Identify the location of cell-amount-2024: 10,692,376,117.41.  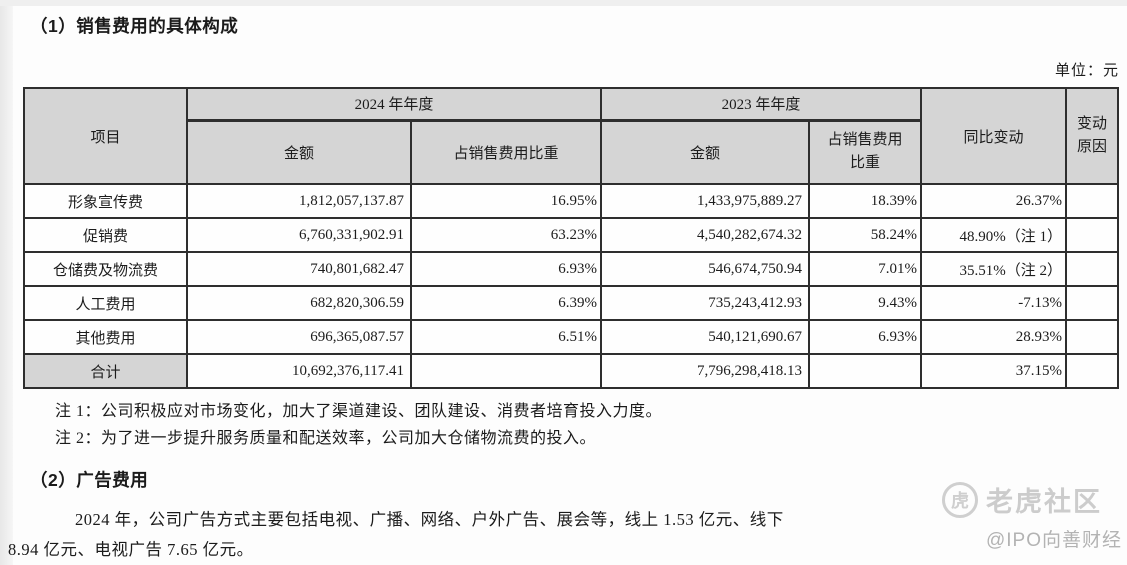
(299, 371).